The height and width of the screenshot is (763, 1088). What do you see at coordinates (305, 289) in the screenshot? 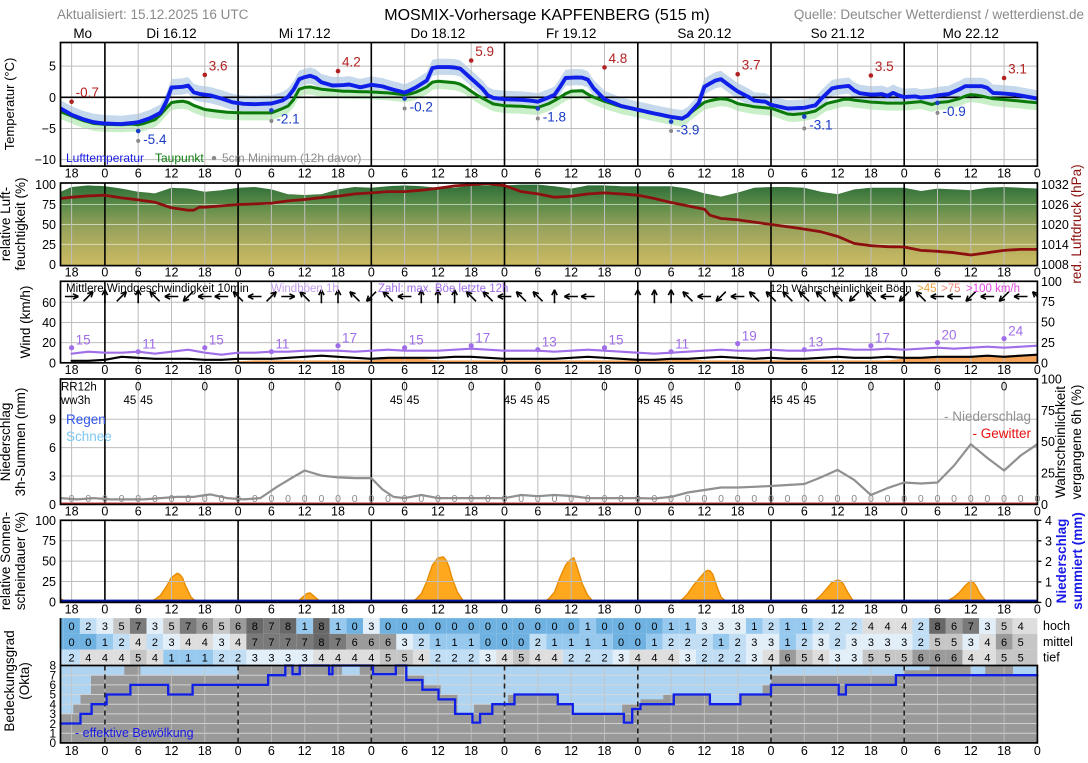
I see `svg-text: Windböen 1h` at bounding box center [305, 289].